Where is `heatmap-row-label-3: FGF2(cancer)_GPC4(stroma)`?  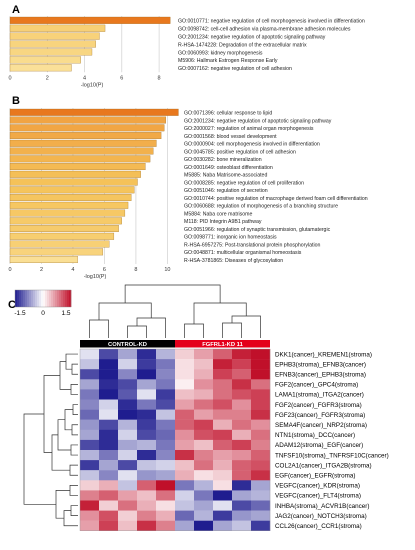
heatmap-row-label-3: FGF2(cancer)_GPC4(stroma) is located at coordinates (316, 385).